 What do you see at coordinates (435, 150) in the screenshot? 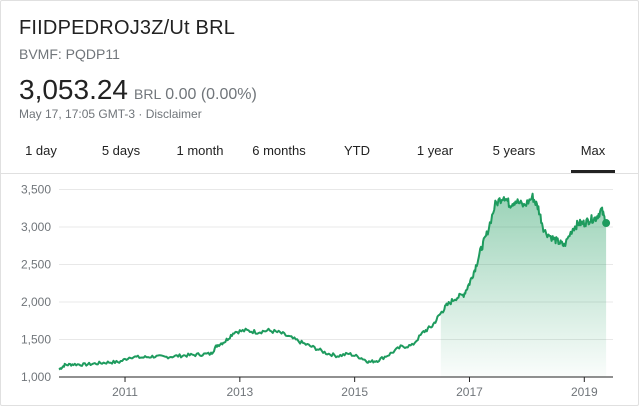
I see `tab-1-year: 1 year` at bounding box center [435, 150].